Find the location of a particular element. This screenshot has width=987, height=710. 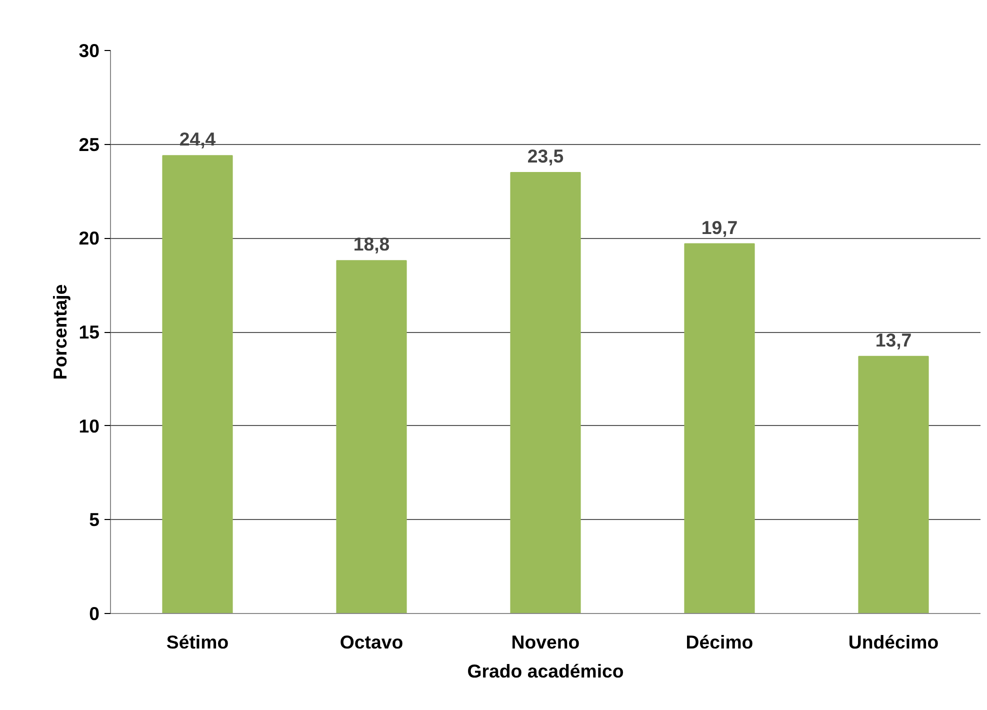

x-tick-label: Octavo is located at coordinates (372, 642).